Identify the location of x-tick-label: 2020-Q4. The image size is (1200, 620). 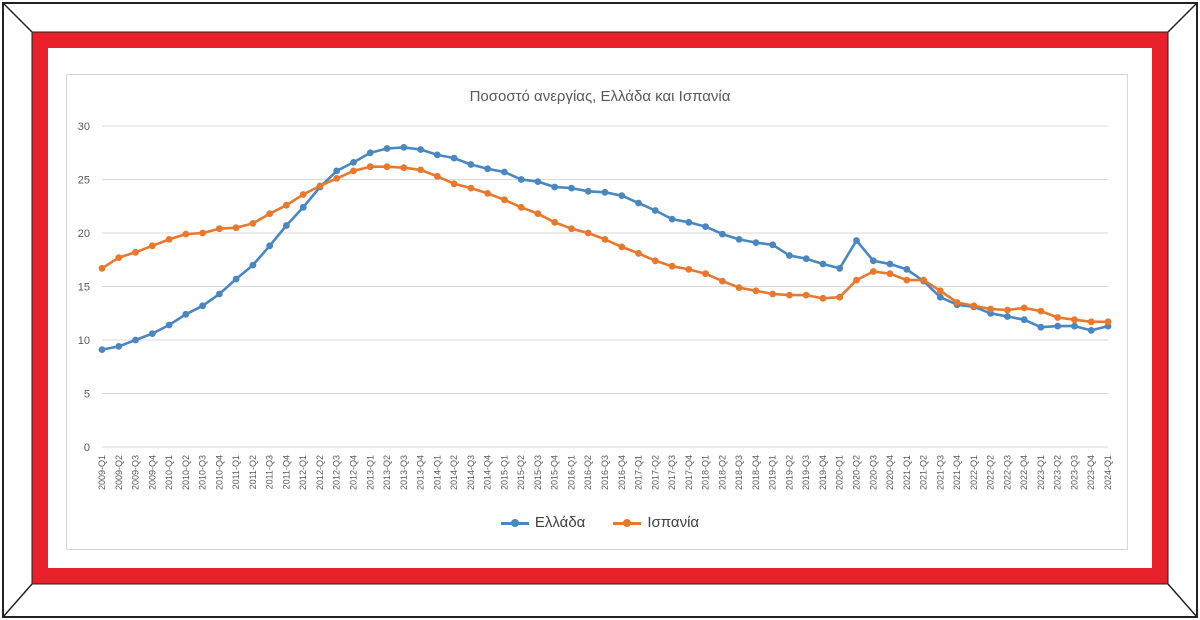
(890, 472).